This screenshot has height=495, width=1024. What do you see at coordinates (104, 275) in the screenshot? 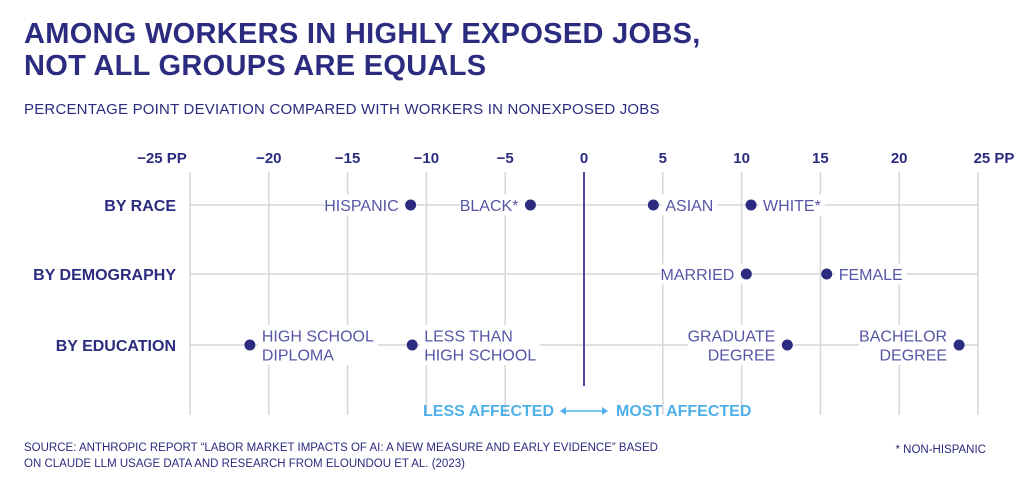
I see `row-label: BY DEMOGRAPHY` at bounding box center [104, 275].